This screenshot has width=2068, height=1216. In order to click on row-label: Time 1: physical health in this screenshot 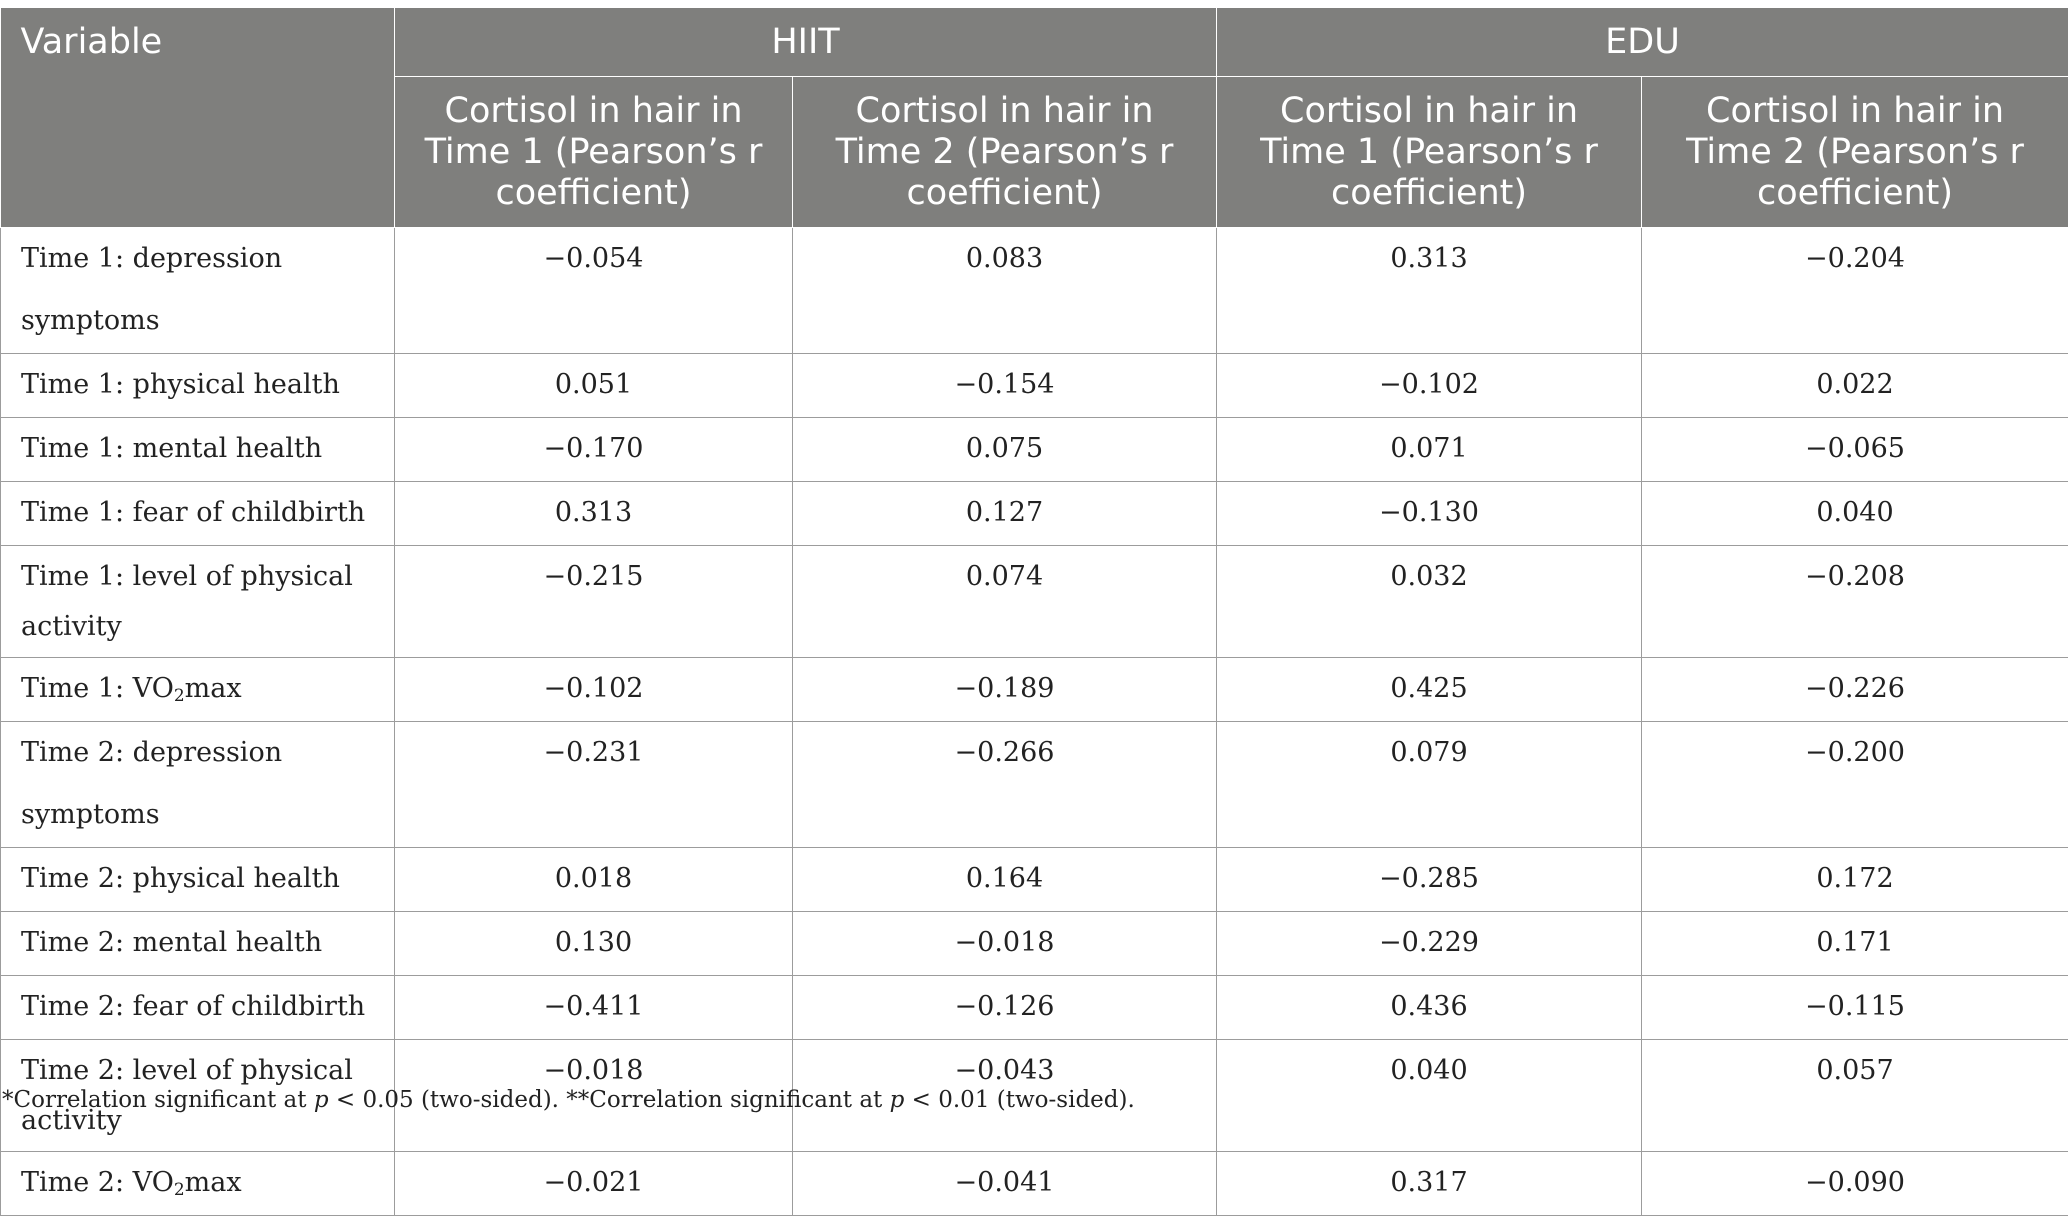, I will do `click(198, 386)`.